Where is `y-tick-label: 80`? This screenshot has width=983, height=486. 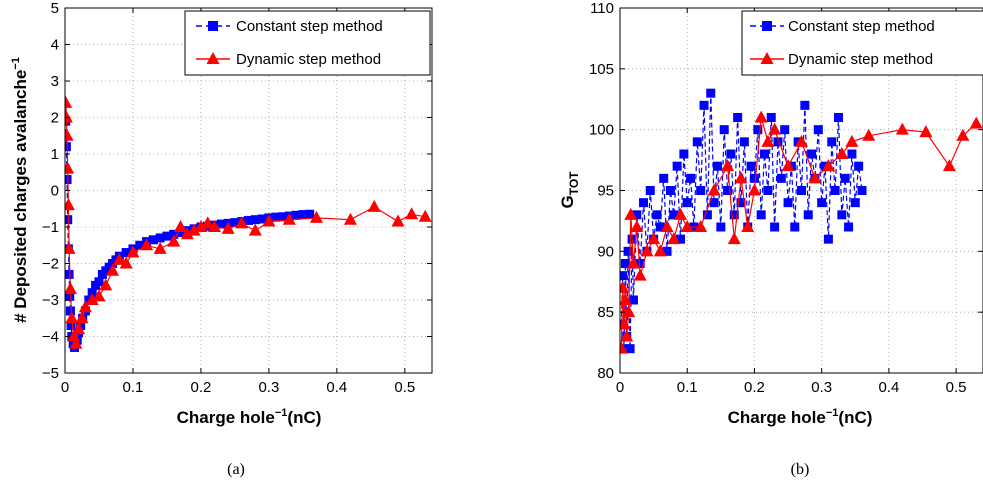 y-tick-label: 80 is located at coordinates (605, 373).